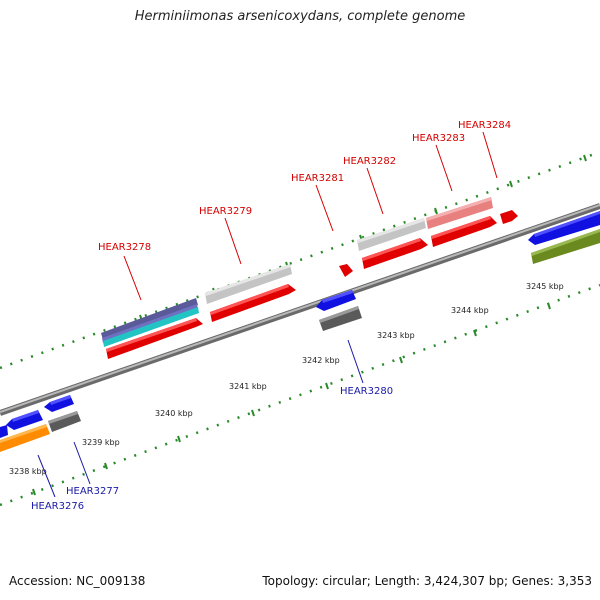 This screenshot has width=600, height=600. Describe the element at coordinates (174, 413) in the screenshot. I see `tick-label-3240: 3240 kbp` at that location.